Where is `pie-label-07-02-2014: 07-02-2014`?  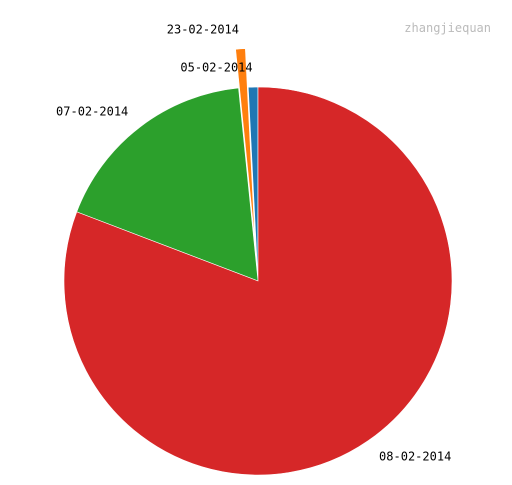
pie-label-07-02-2014: 07-02-2014 is located at coordinates (92, 112).